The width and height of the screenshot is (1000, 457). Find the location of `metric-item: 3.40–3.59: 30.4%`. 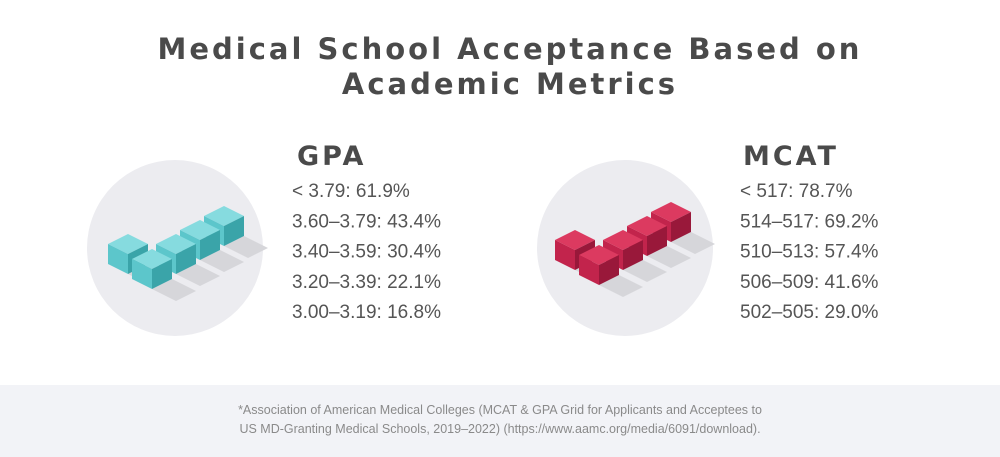

metric-item: 3.40–3.59: 30.4% is located at coordinates (366, 252).